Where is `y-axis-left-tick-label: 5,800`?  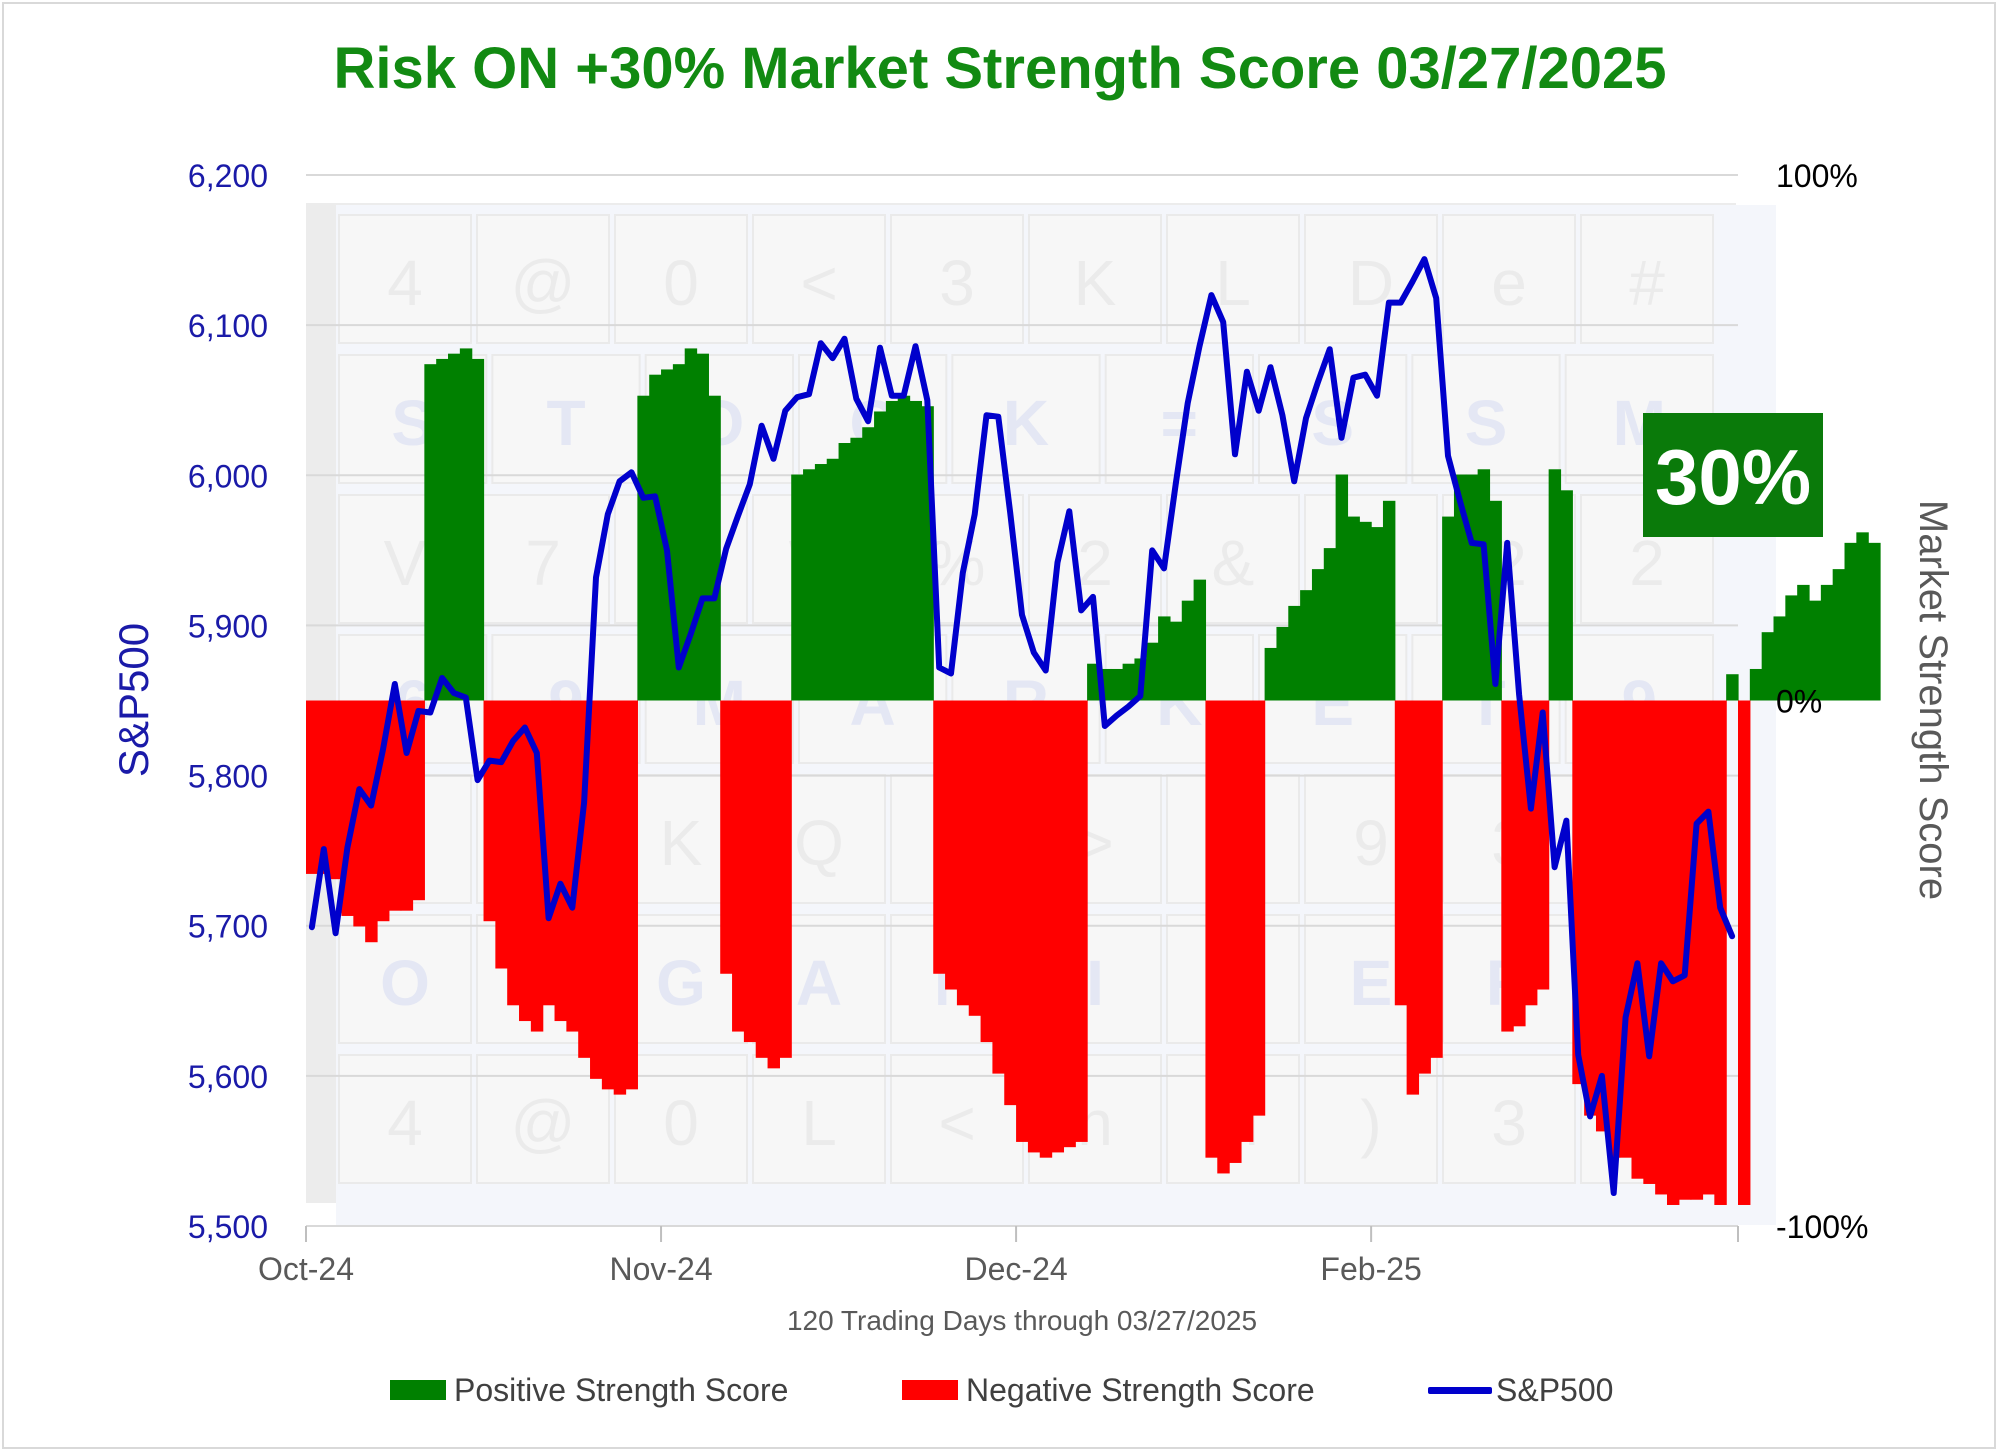 y-axis-left-tick-label: 5,800 is located at coordinates (228, 777).